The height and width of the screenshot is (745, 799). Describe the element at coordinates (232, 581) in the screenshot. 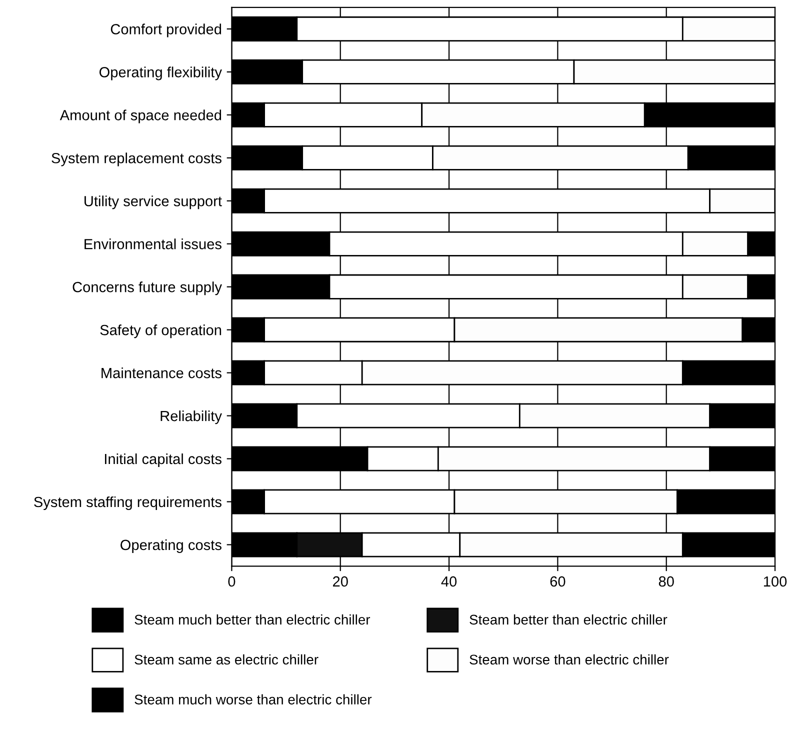

I see `x-tick-label: 0` at that location.